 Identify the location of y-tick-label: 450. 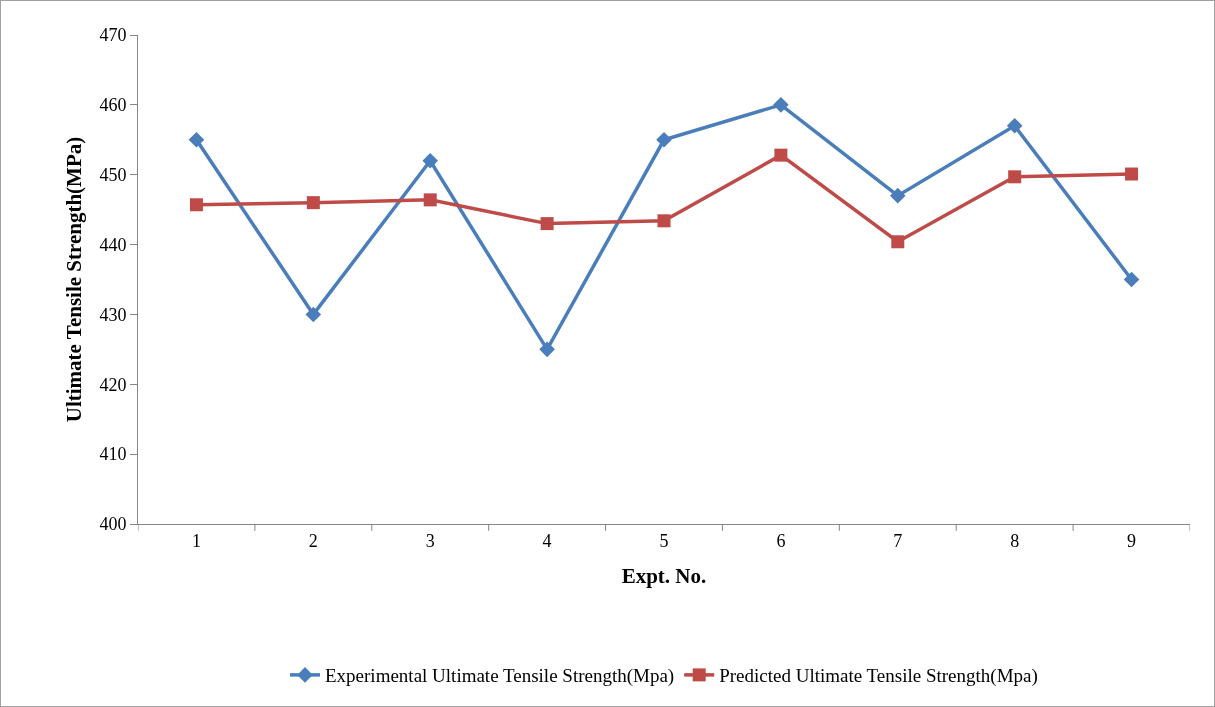
(113, 175).